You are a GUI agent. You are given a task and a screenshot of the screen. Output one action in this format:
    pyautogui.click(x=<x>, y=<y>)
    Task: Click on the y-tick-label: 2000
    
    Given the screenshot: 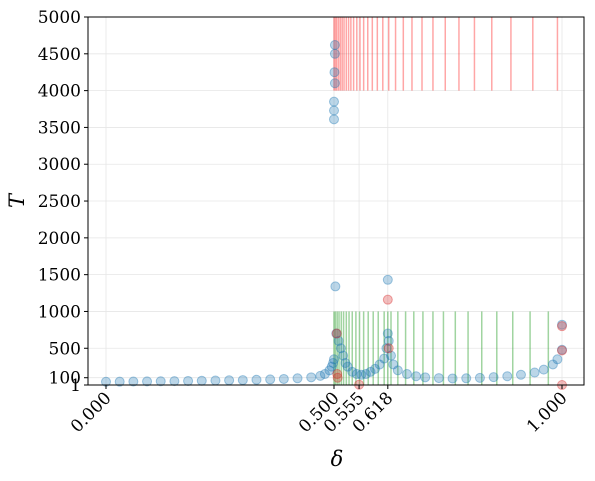 What is the action you would take?
    pyautogui.click(x=59, y=239)
    